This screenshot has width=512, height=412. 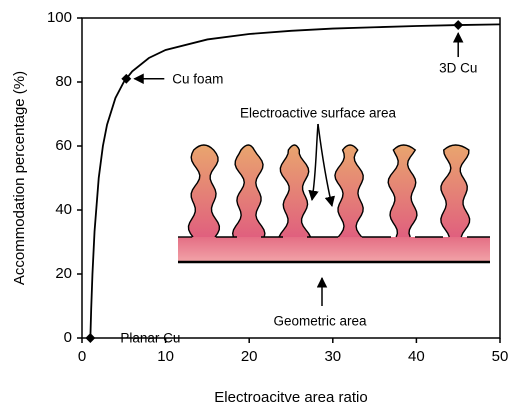 What do you see at coordinates (290, 397) in the screenshot?
I see `x-axis-label: Electroacitve area ratio` at bounding box center [290, 397].